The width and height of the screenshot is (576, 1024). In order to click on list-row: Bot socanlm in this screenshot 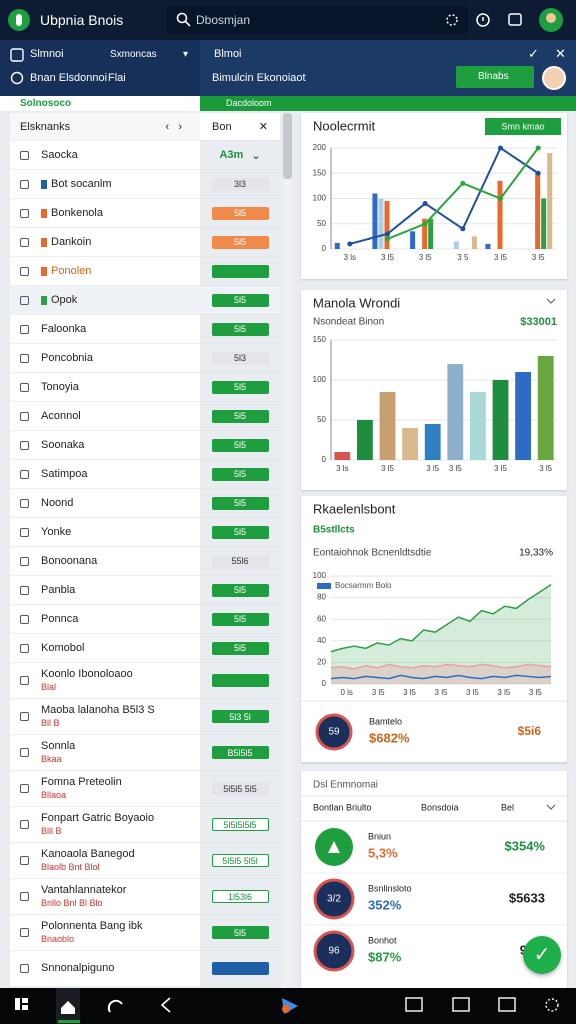, I will do `click(105, 184)`.